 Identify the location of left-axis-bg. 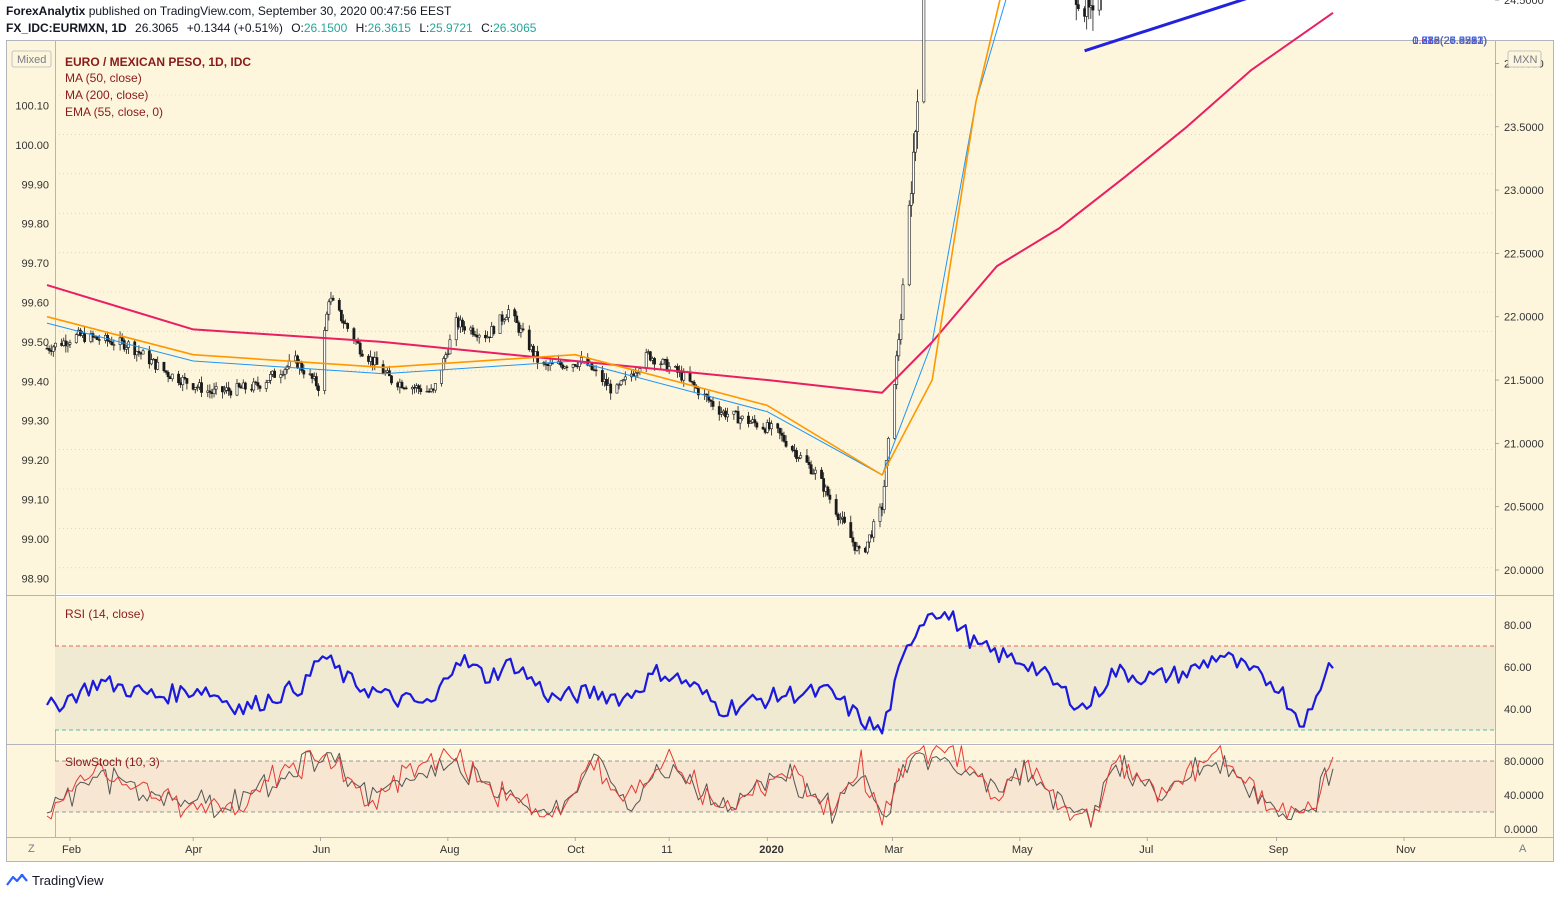
(31, 439).